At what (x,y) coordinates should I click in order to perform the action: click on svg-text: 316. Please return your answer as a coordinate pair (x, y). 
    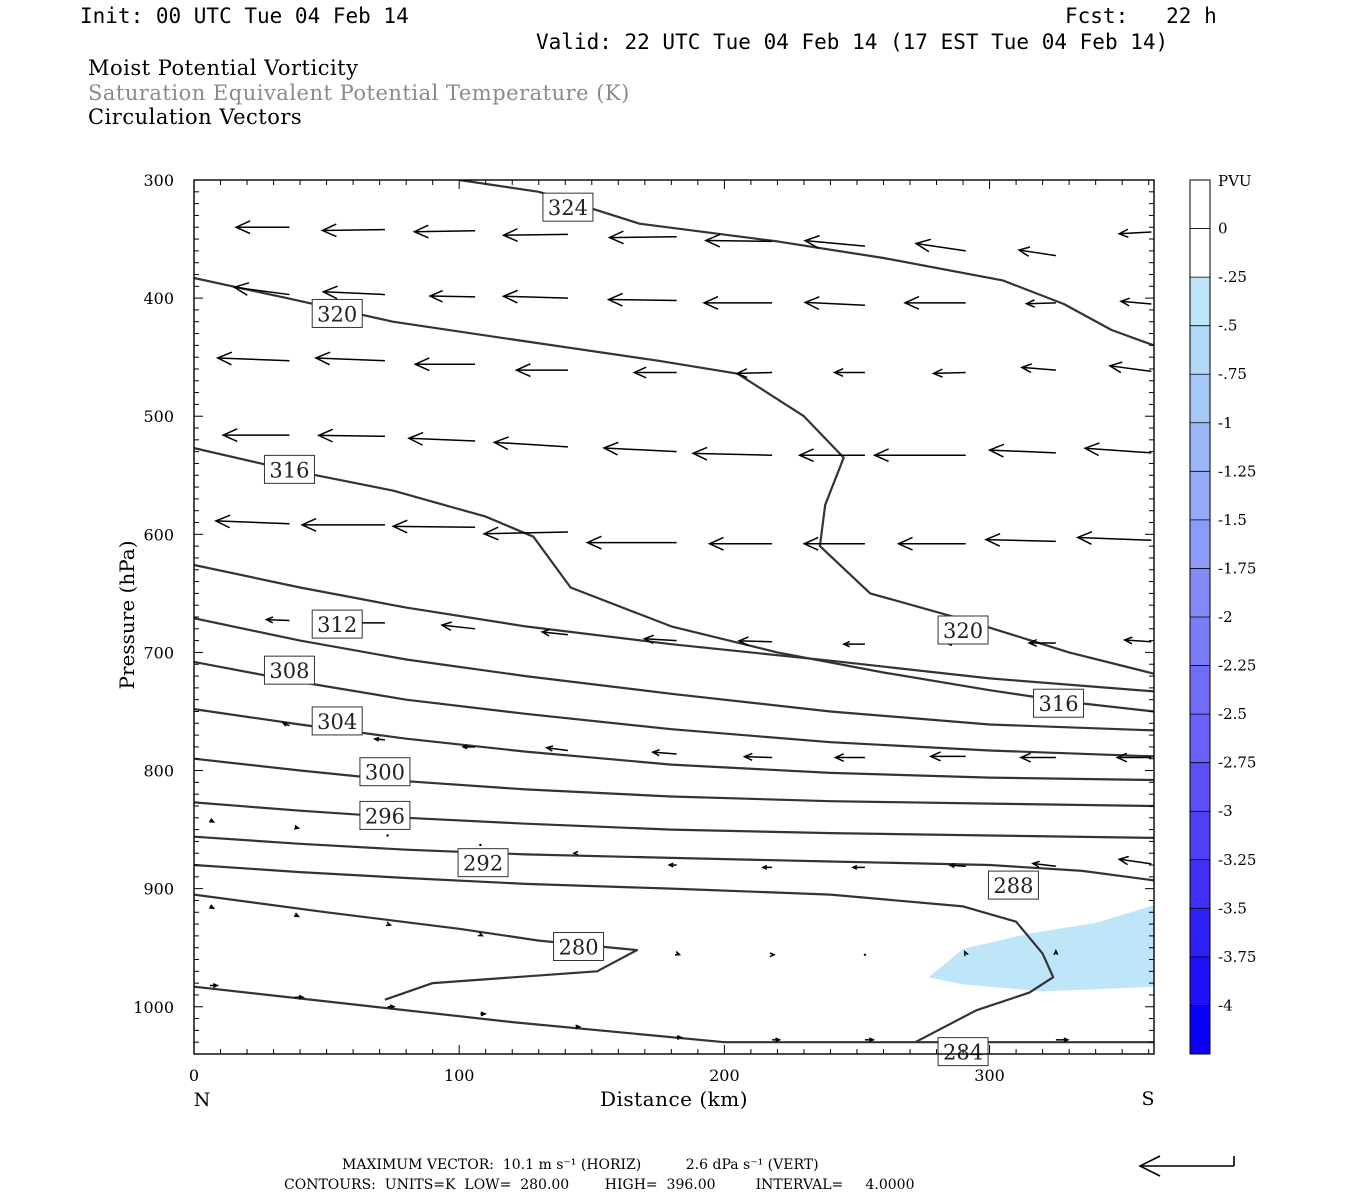
    Looking at the image, I should click on (1058, 704).